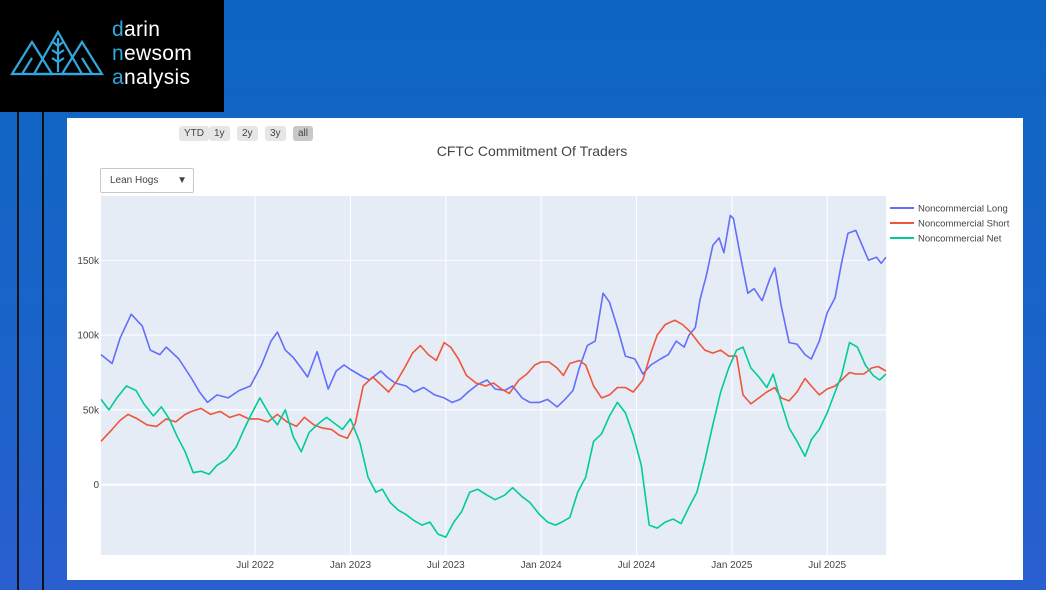 The height and width of the screenshot is (590, 1046). What do you see at coordinates (152, 53) in the screenshot?
I see `logo-wordmark: darin newsom analysis` at bounding box center [152, 53].